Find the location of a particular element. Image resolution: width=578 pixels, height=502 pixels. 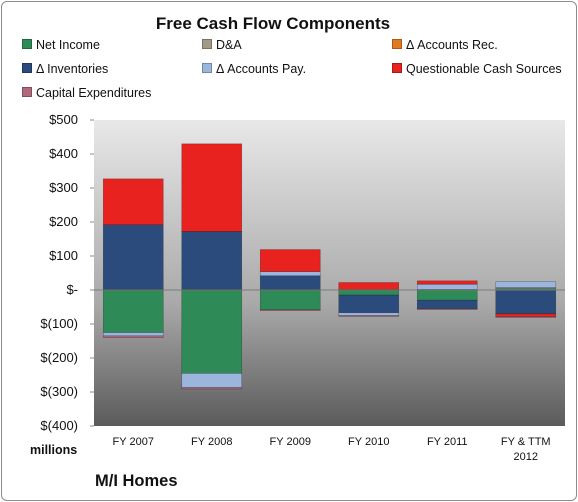

bar-questionable-cash-sources-fy-2007 is located at coordinates (133, 202).